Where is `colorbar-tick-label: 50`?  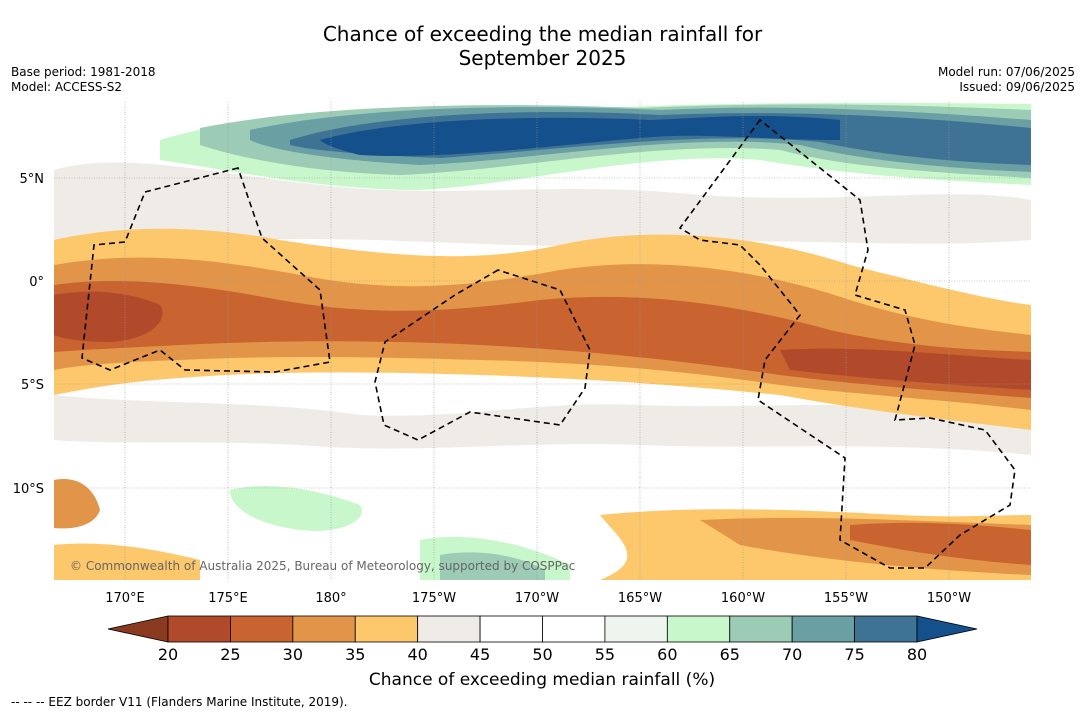 colorbar-tick-label: 50 is located at coordinates (542, 654).